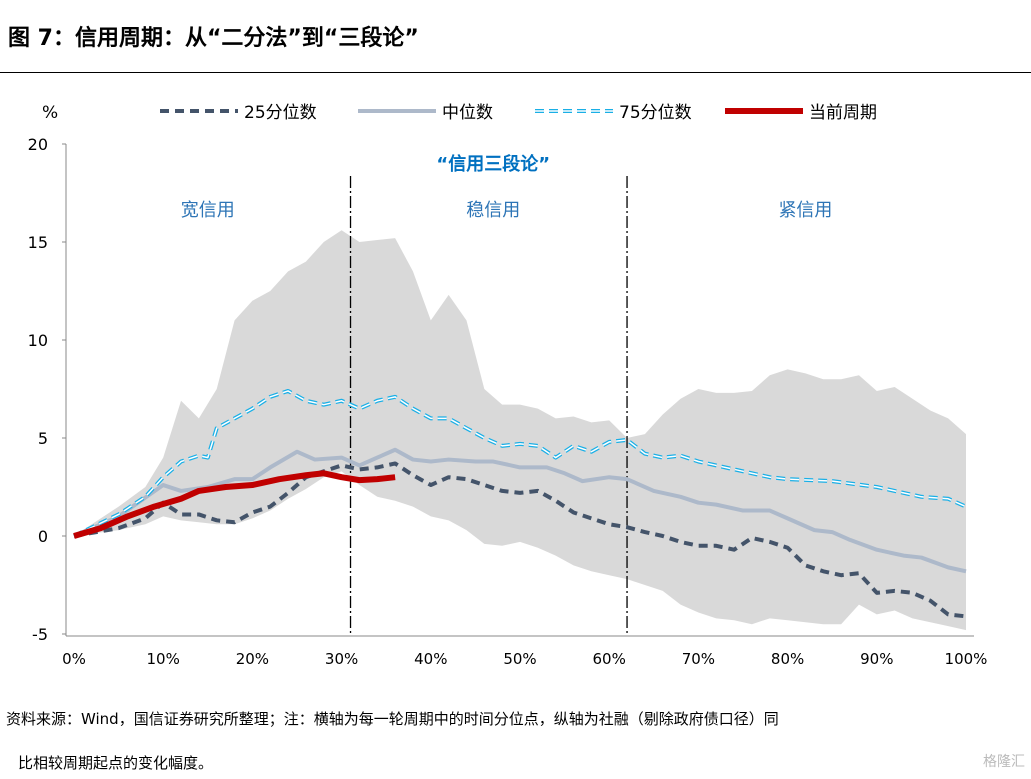 Image resolution: width=1031 pixels, height=779 pixels. I want to click on legend-label: 中位数, so click(467, 113).